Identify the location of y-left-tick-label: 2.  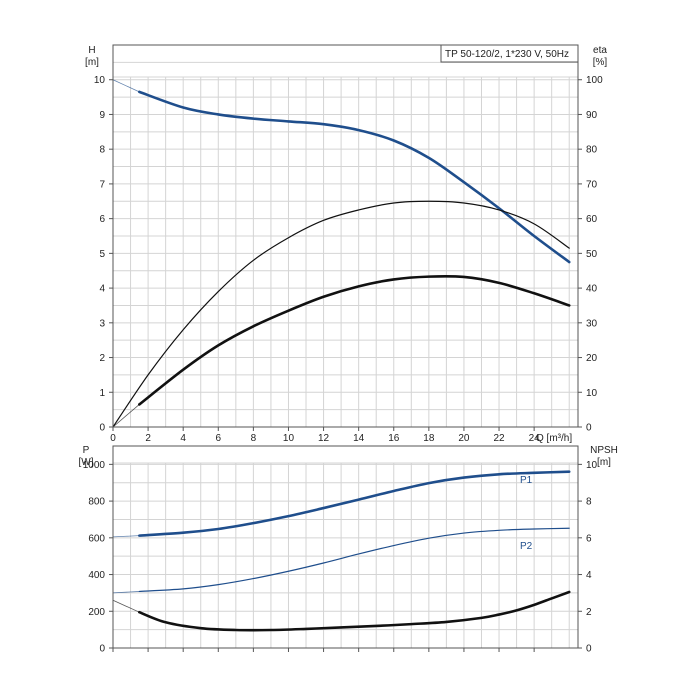
(102, 358).